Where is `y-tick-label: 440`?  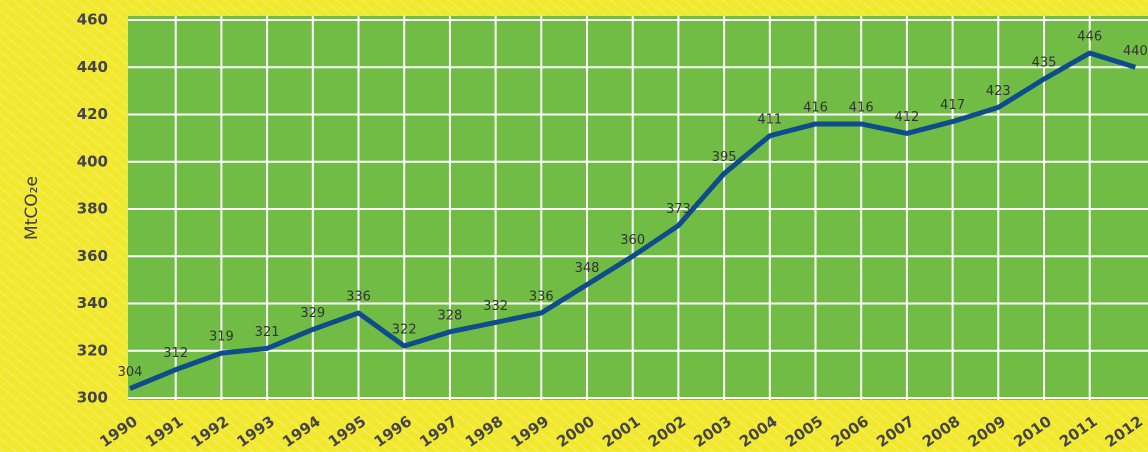
y-tick-label: 440 is located at coordinates (92, 67).